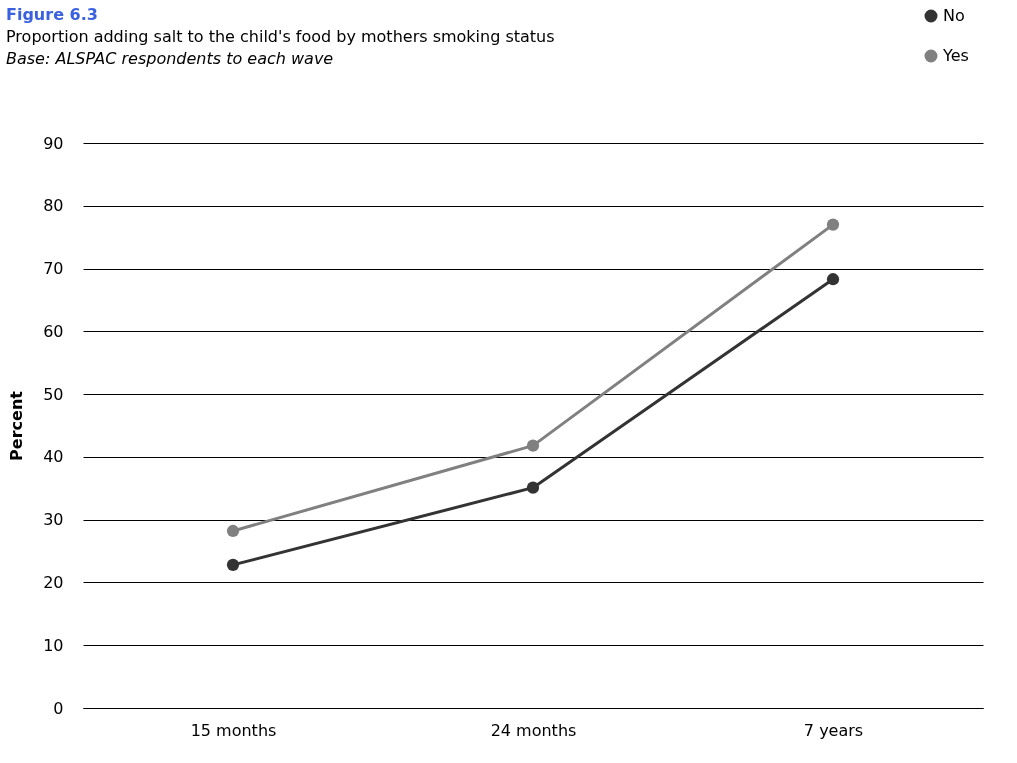 This screenshot has width=1017, height=763. Describe the element at coordinates (53, 331) in the screenshot. I see `y-tick-label: 60` at that location.